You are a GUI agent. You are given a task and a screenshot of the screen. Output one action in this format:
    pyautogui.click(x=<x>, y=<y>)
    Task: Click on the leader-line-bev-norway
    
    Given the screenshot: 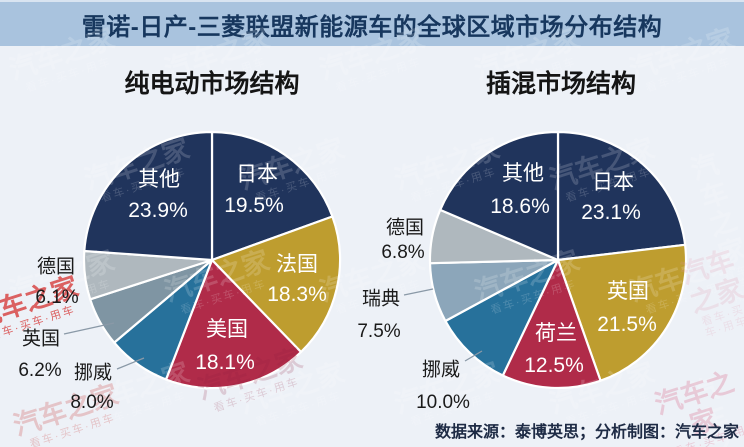 What is the action you would take?
    pyautogui.click(x=130, y=363)
    